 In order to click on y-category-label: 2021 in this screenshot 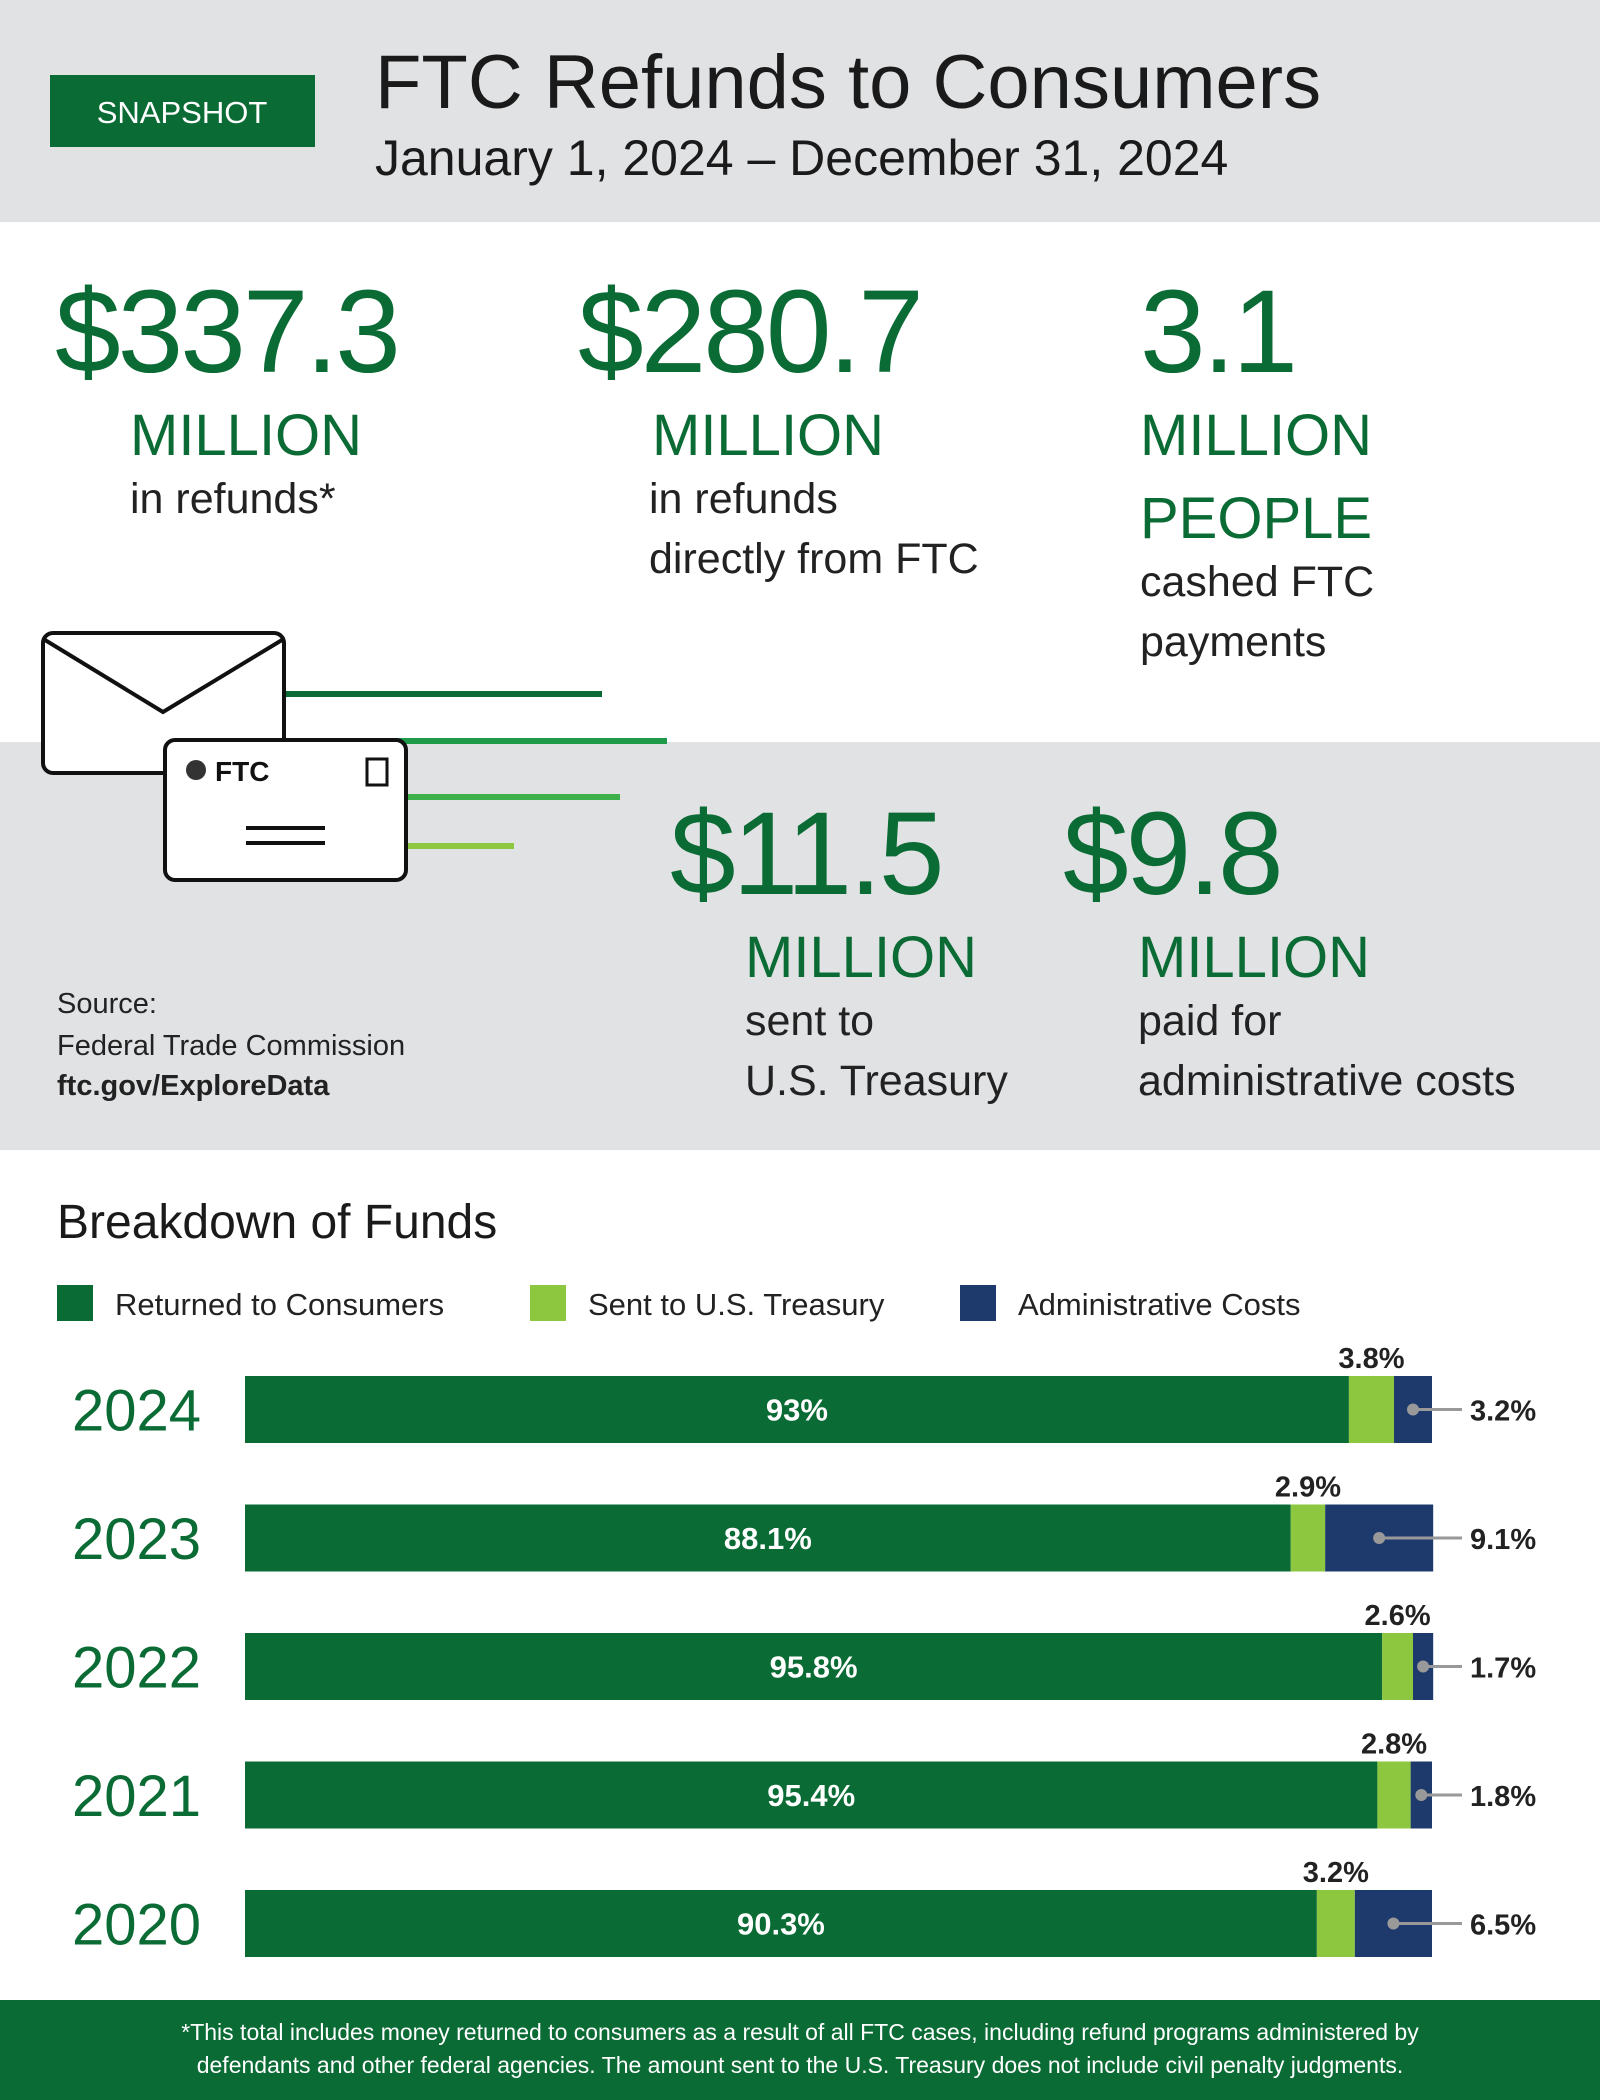, I will do `click(136, 1796)`.